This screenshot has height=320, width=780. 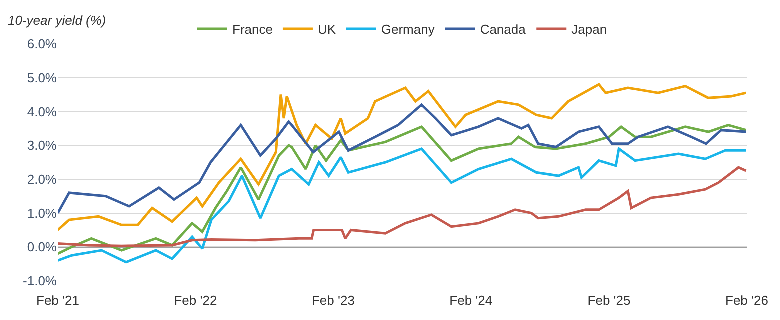 I want to click on legend-label: France, so click(x=252, y=30).